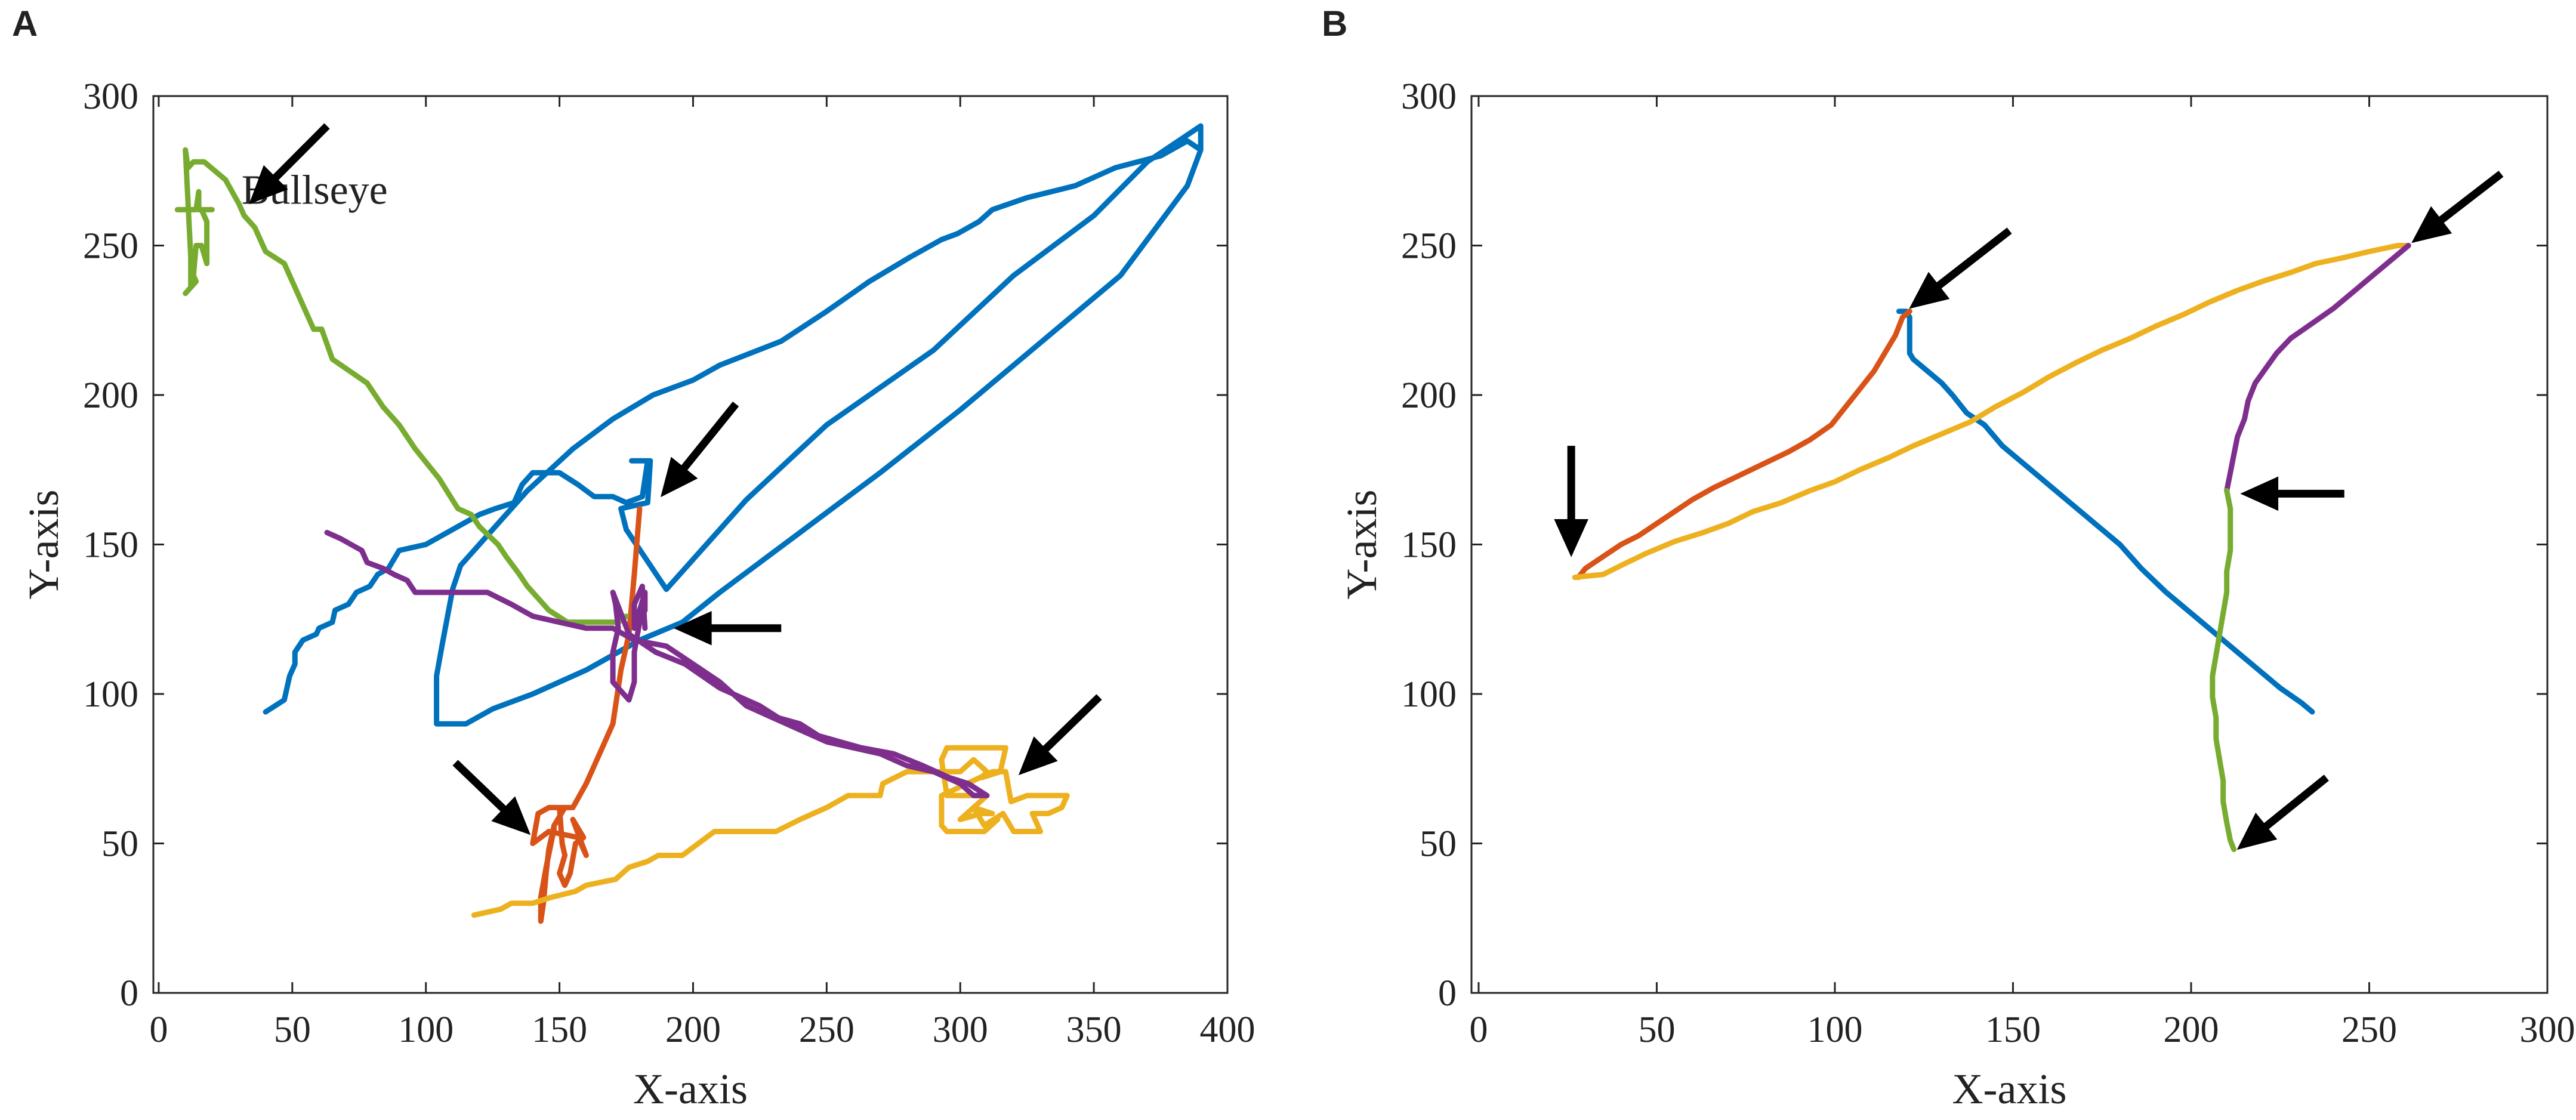 The height and width of the screenshot is (1120, 2576). I want to click on y-axis-label-a: Y-axis, so click(44, 545).